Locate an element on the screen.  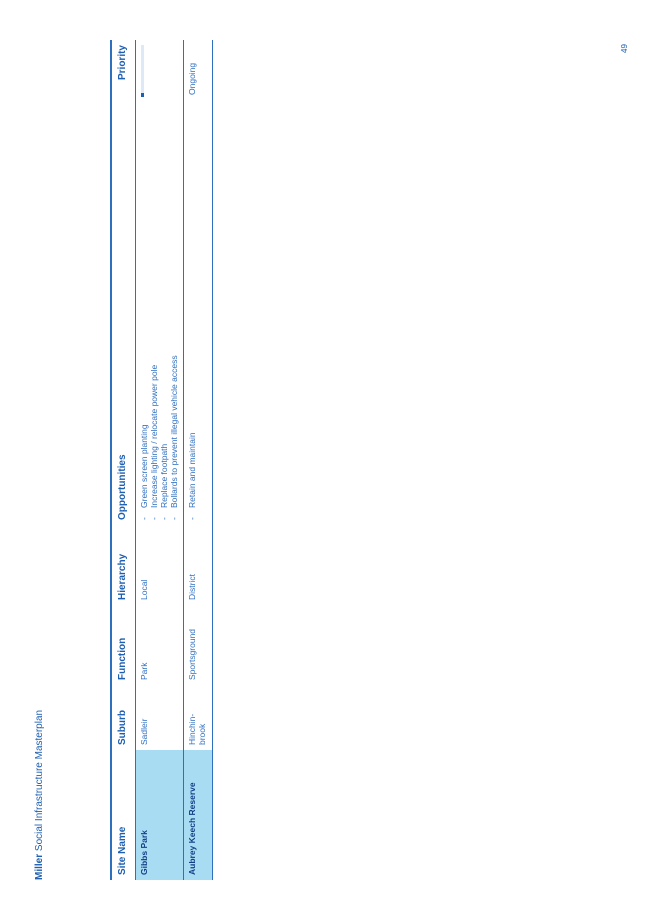
site-name: Aubrey Keech Reserve is located at coordinates (192, 828).